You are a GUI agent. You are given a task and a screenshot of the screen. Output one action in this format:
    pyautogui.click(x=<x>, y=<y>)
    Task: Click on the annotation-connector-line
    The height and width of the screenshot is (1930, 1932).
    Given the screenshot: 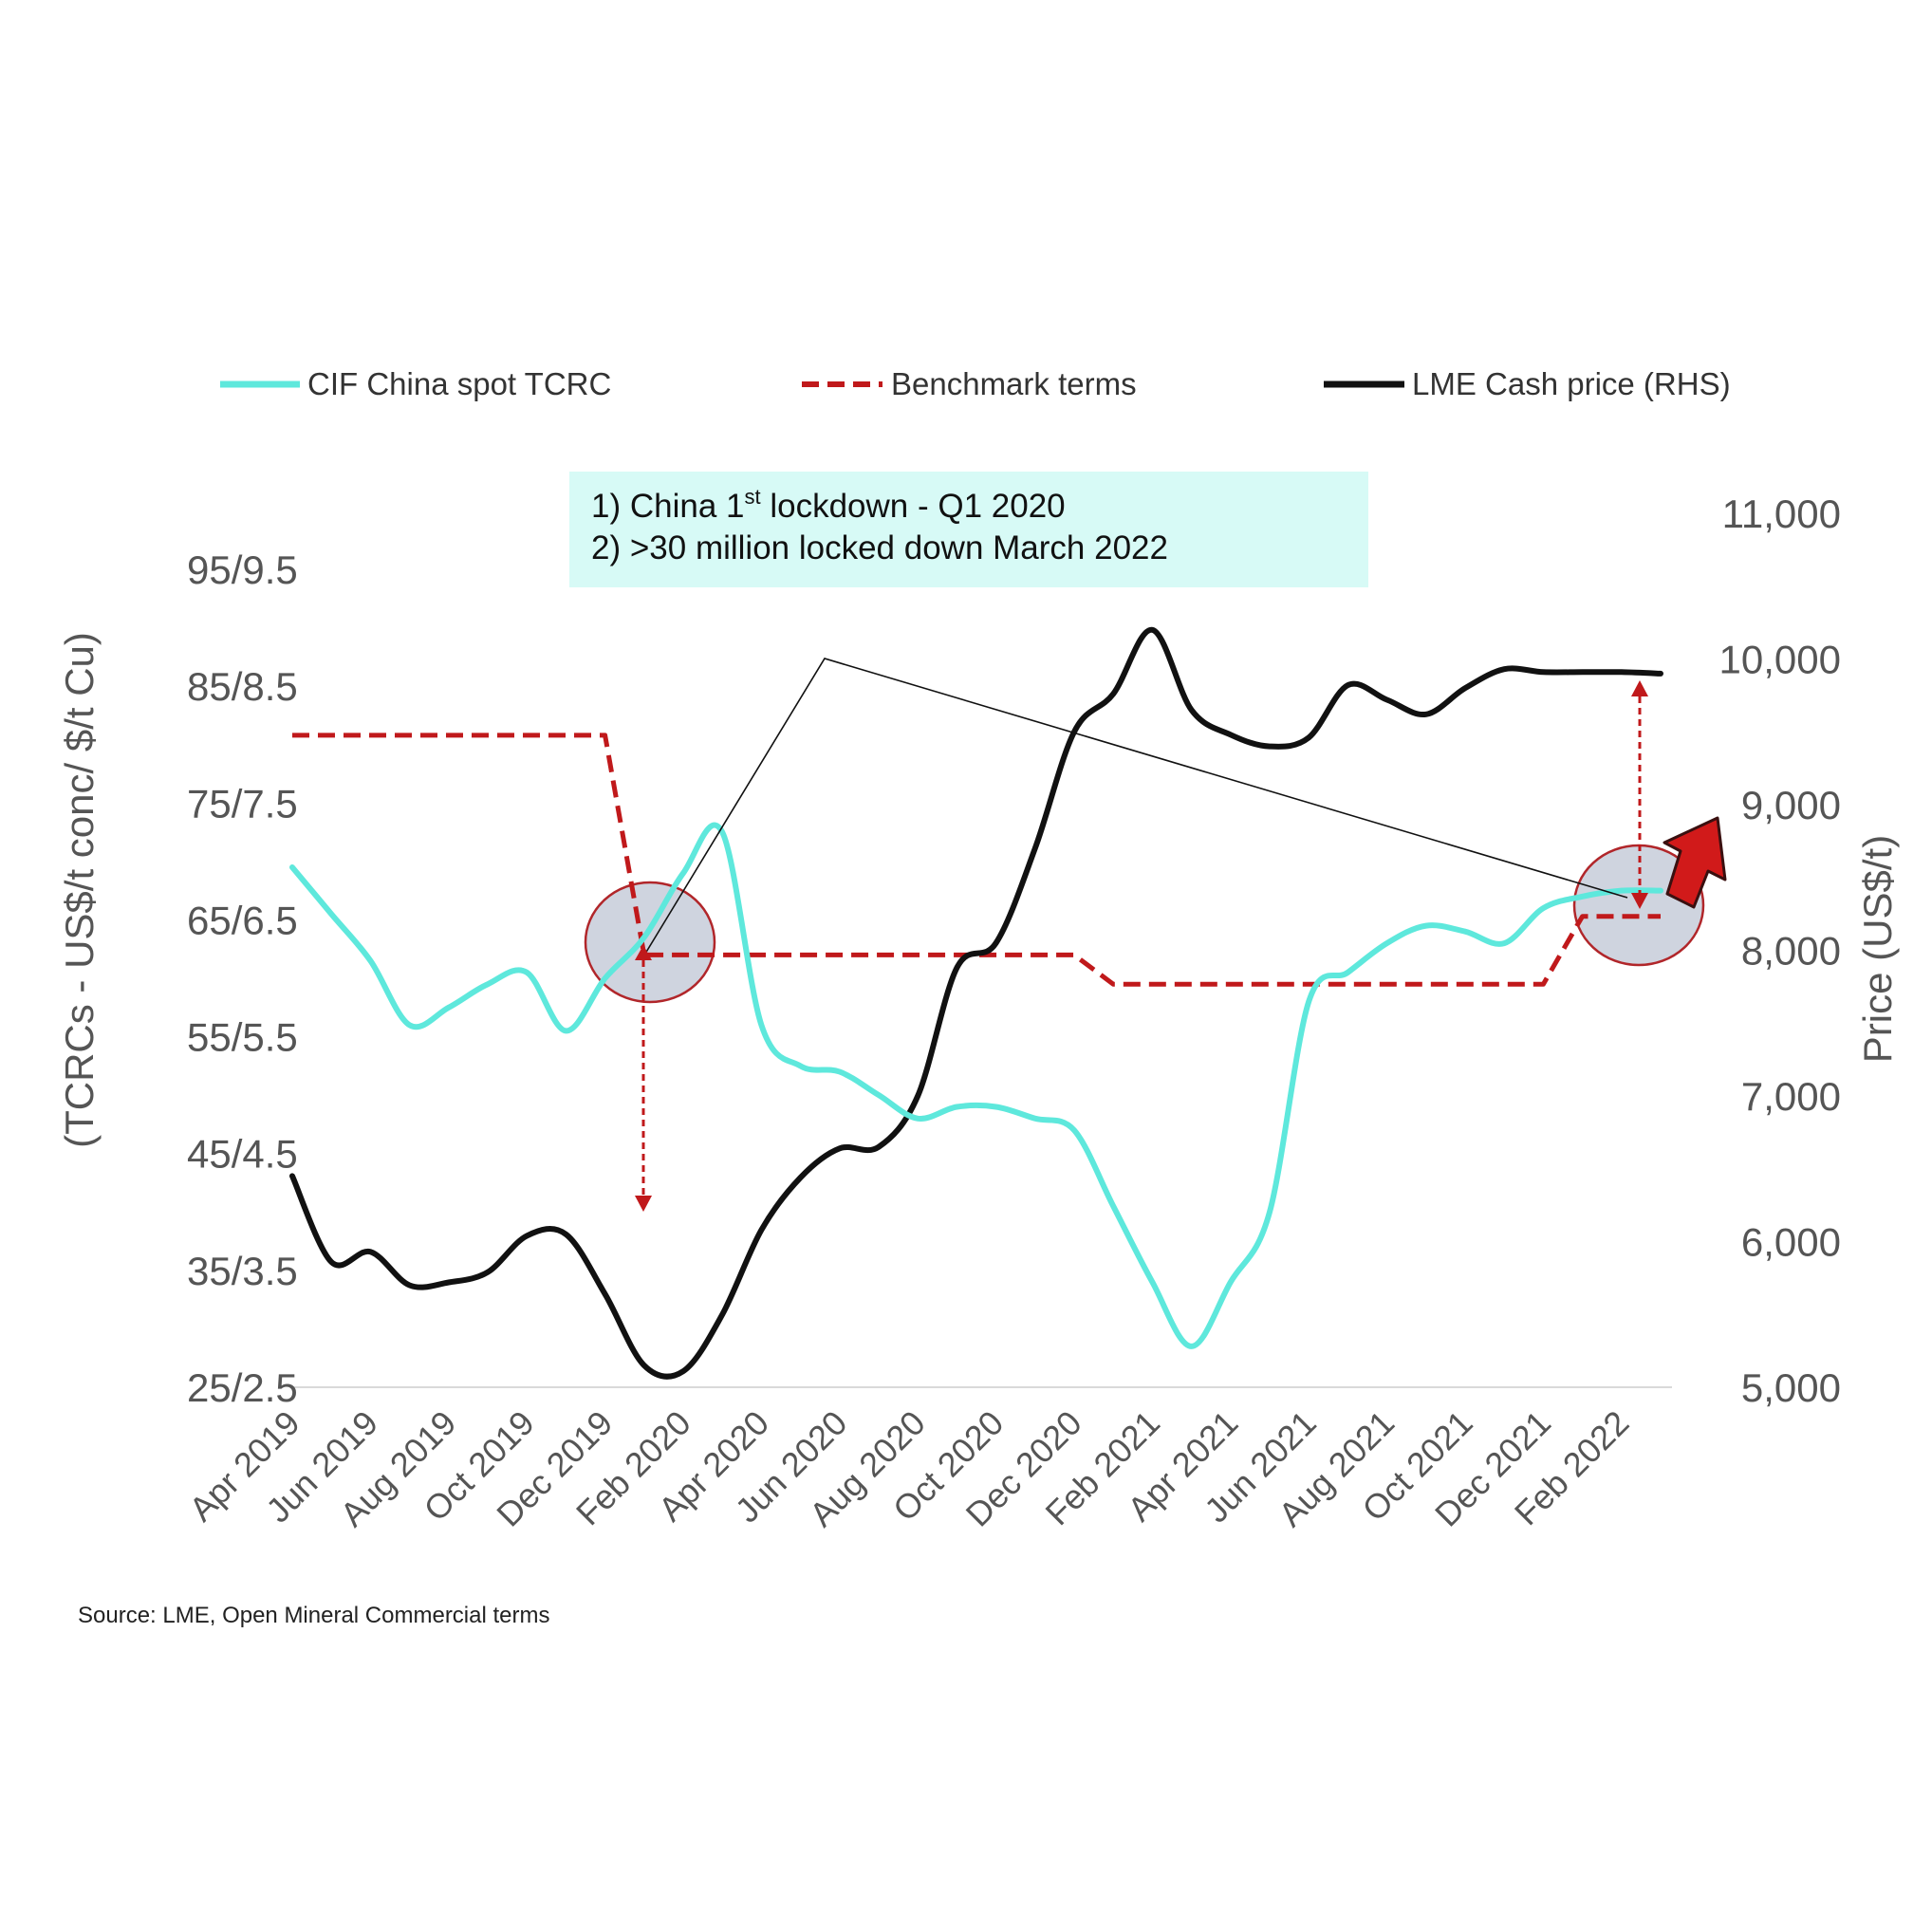 What is the action you would take?
    pyautogui.click(x=1136, y=807)
    